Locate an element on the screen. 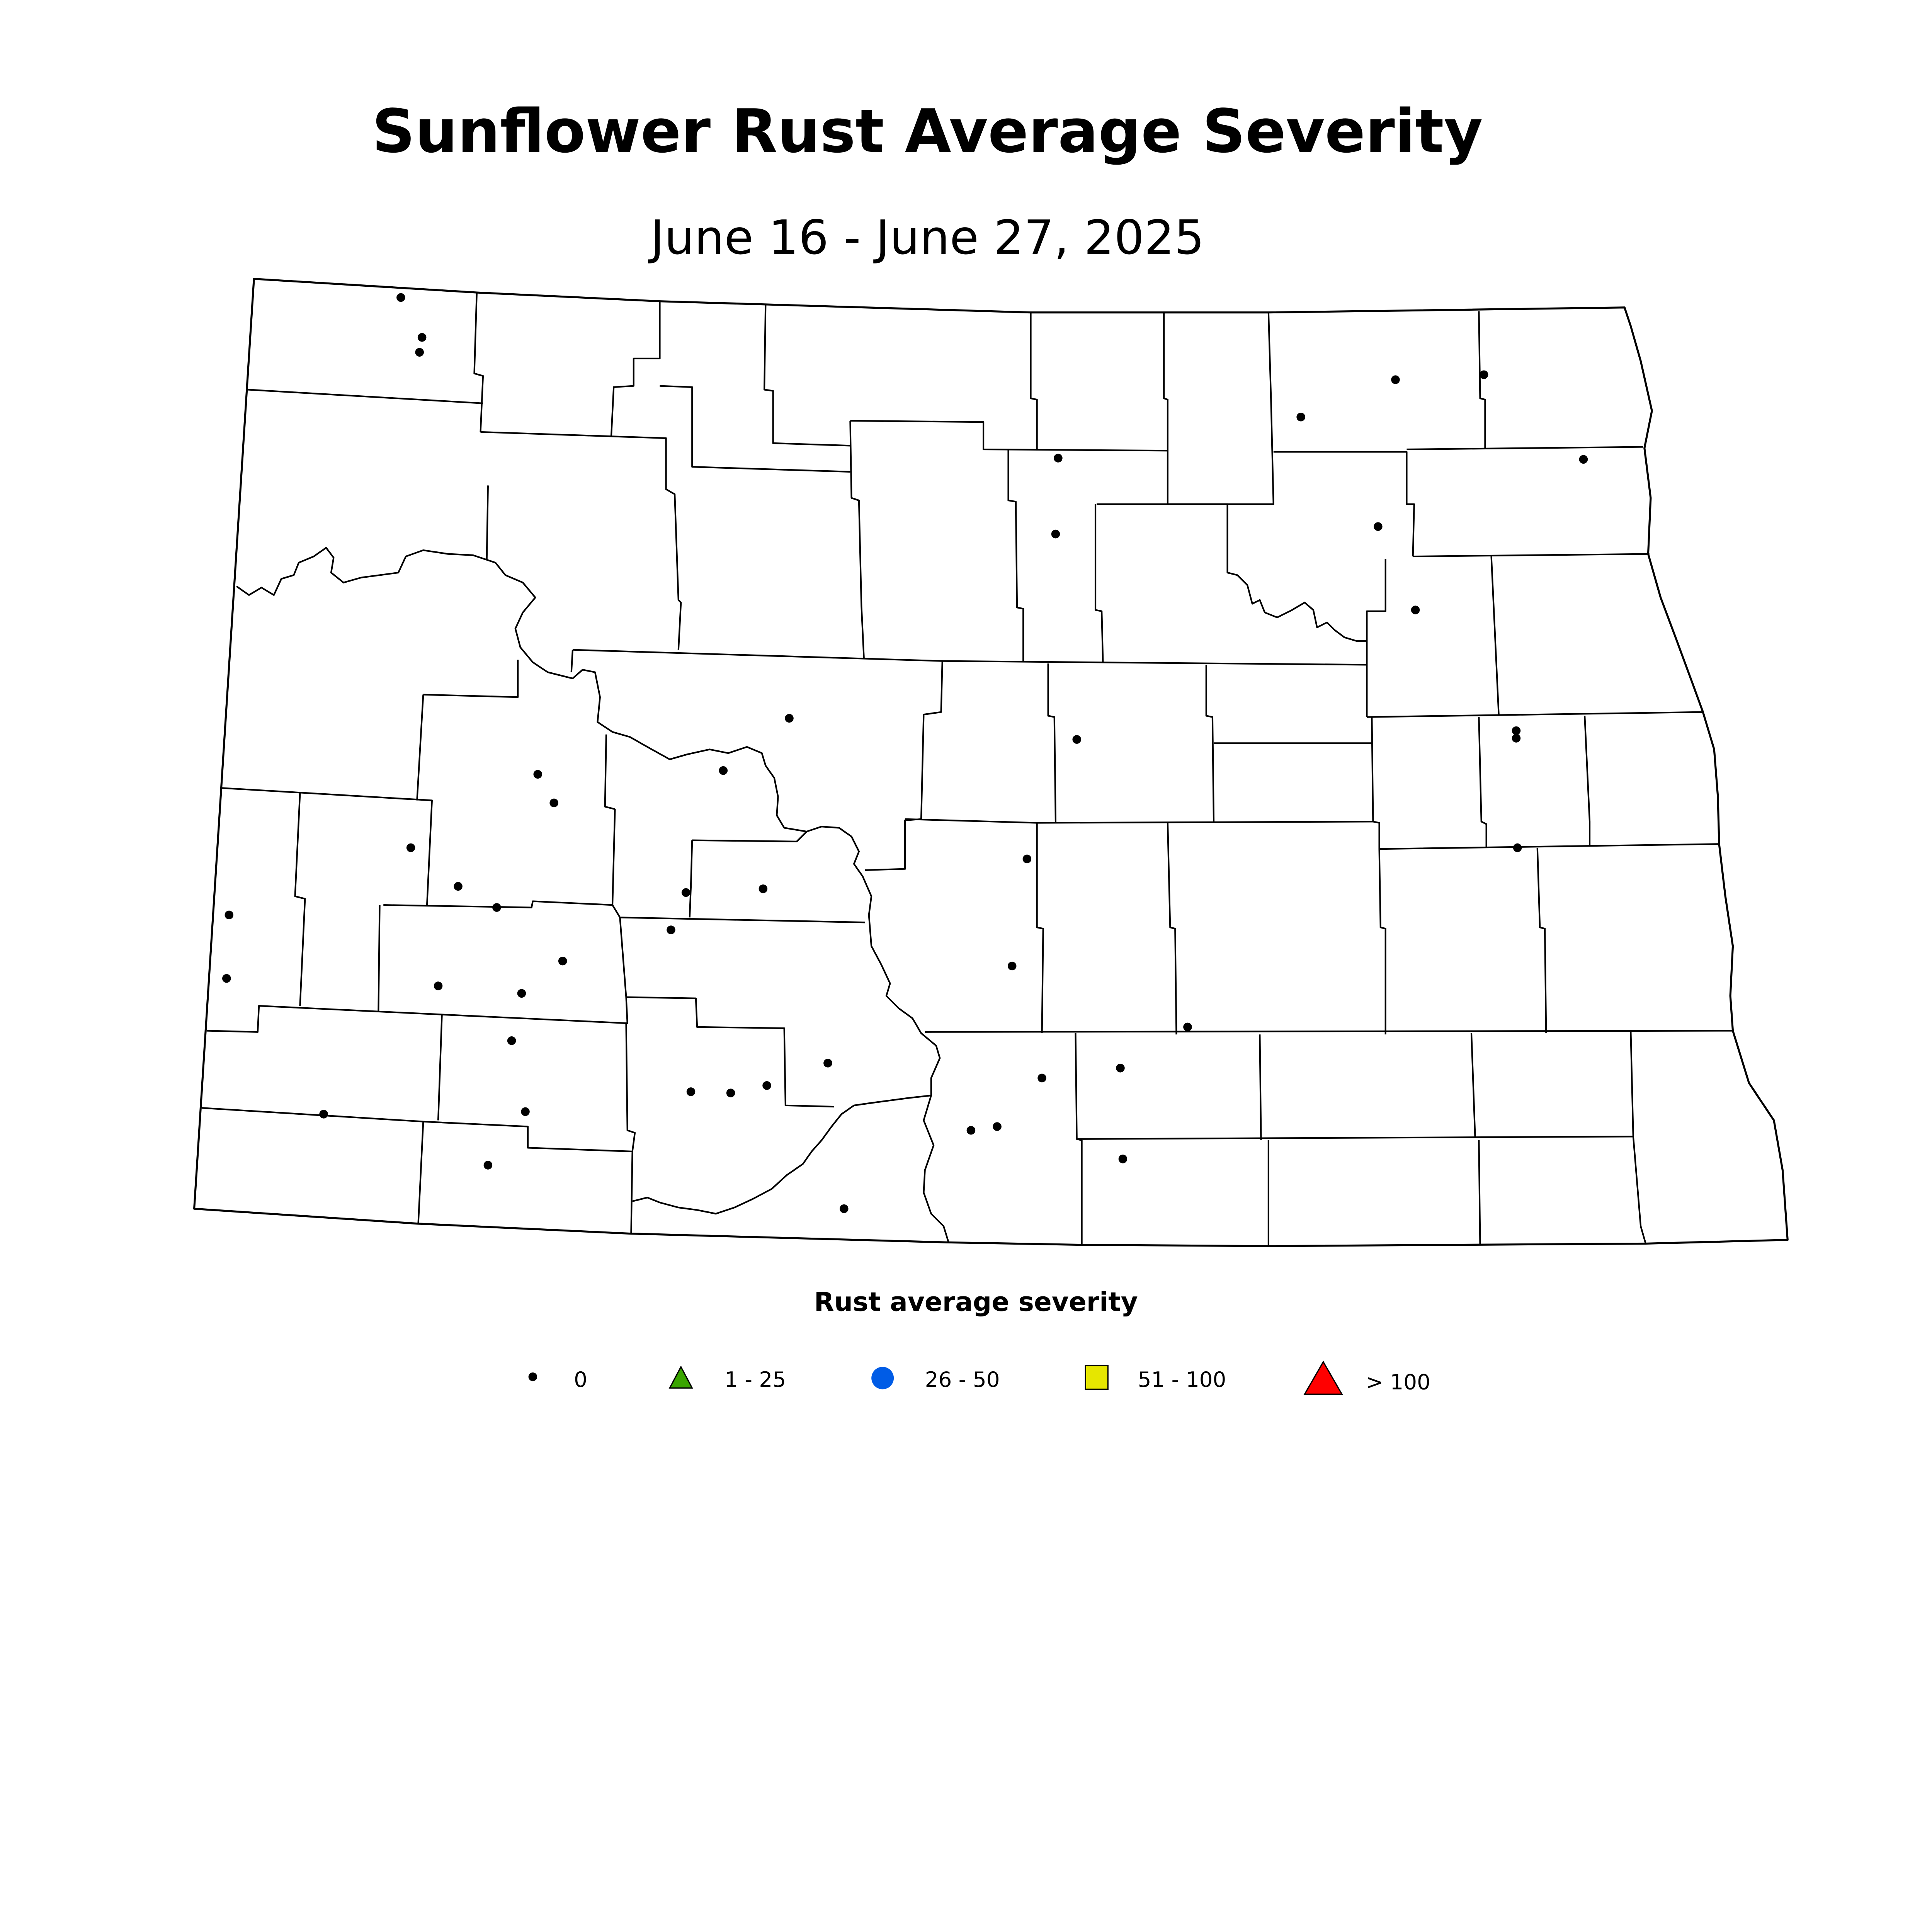 This screenshot has width=1932, height=1932. legend: 0 1 - 25 26 - 50 51 - 100 > 100 is located at coordinates (979, 1378).